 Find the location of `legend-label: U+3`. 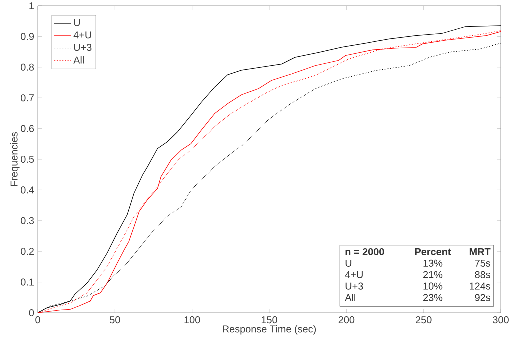

legend-label: U+3 is located at coordinates (83, 48).